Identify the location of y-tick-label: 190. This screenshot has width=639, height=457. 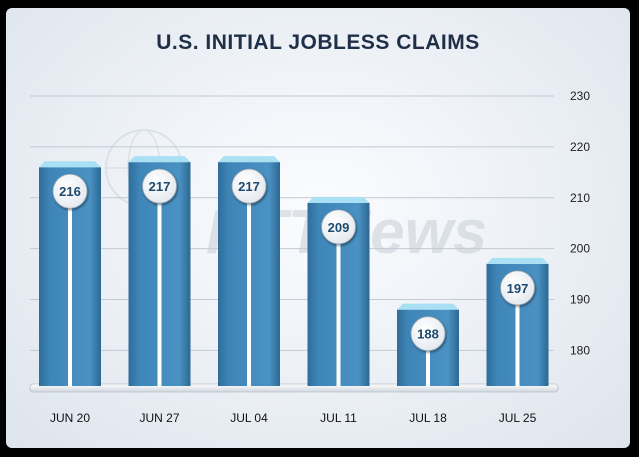
(580, 300).